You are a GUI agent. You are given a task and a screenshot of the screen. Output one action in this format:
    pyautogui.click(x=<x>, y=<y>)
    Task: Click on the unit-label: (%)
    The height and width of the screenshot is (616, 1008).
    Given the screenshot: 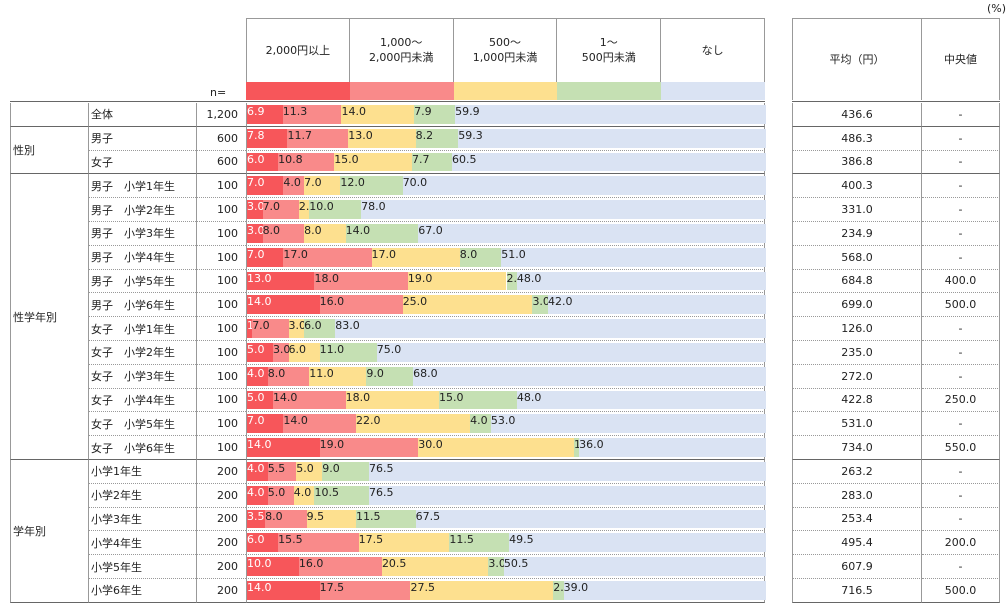 What is the action you would take?
    pyautogui.click(x=996, y=8)
    